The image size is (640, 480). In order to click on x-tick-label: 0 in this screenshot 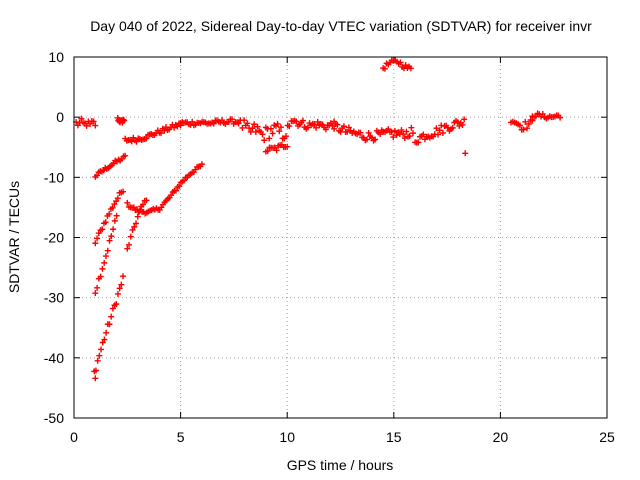, I will do `click(74, 437)`.